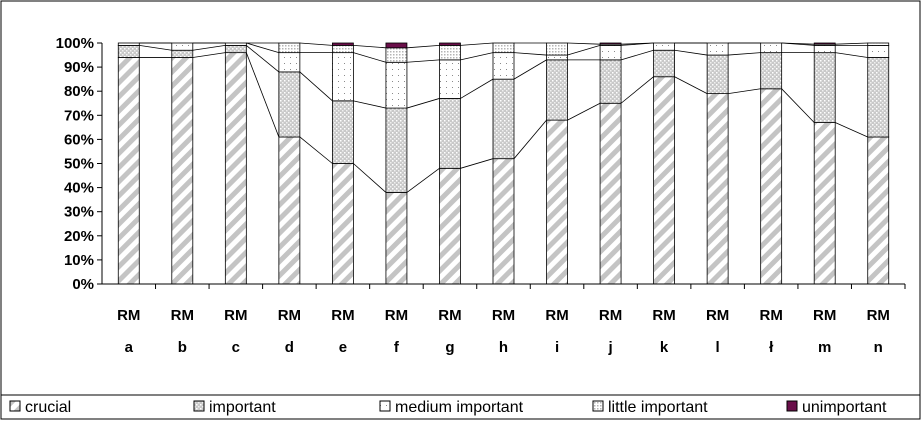 The image size is (921, 425). What do you see at coordinates (609, 347) in the screenshot?
I see `x-tick-label-line2: j` at bounding box center [609, 347].